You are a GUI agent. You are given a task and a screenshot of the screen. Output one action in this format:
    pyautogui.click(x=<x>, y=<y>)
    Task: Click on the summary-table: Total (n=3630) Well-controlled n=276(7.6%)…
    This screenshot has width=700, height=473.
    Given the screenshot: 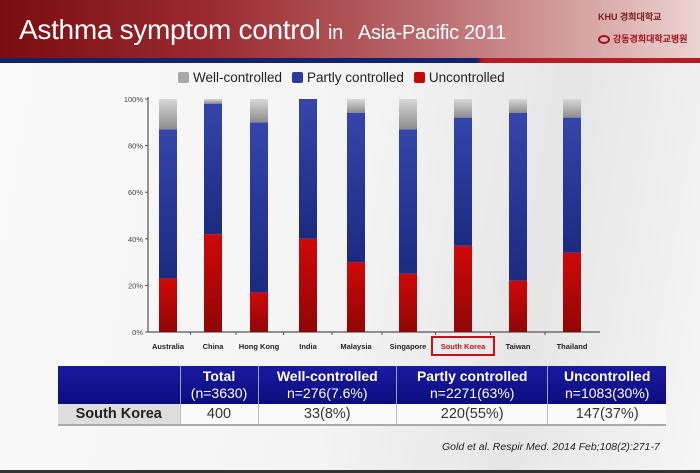 What is the action you would take?
    pyautogui.click(x=362, y=396)
    